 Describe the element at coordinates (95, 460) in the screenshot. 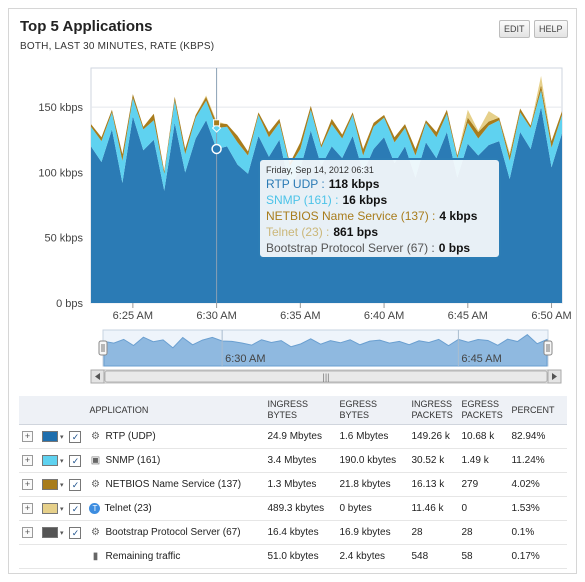

I see `monitor-icon: ▣` at that location.